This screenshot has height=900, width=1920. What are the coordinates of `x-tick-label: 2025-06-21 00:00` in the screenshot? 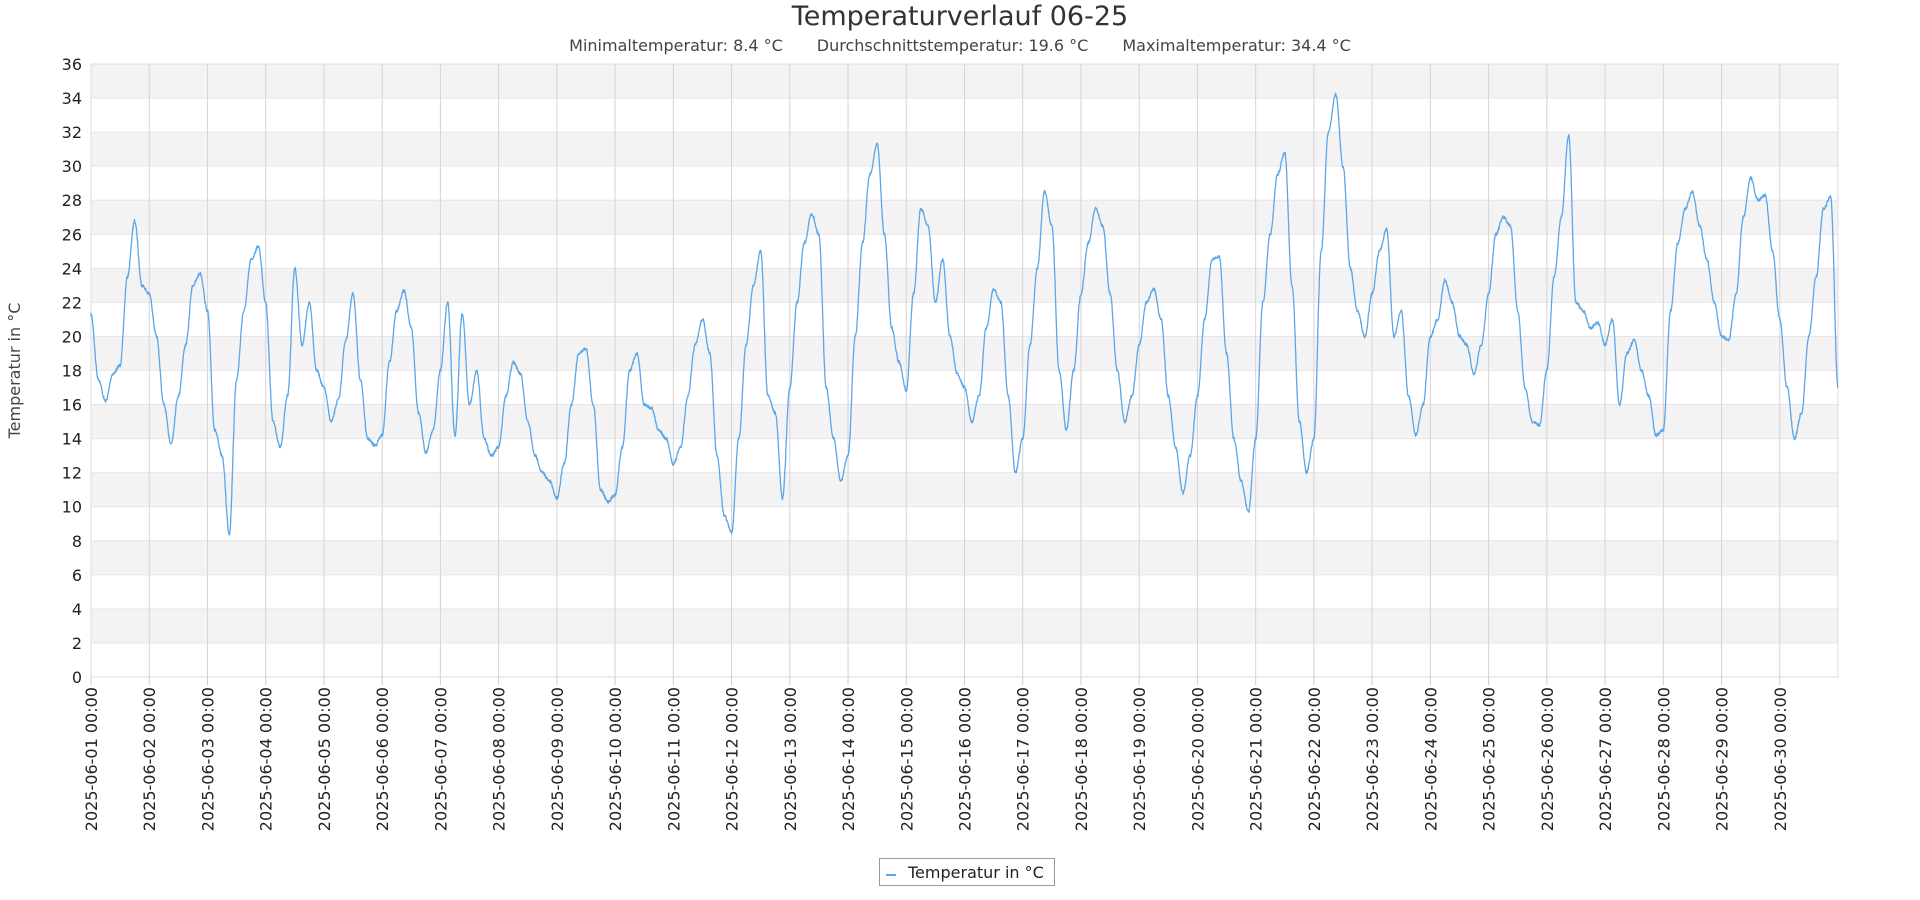 It's located at (1256, 759).